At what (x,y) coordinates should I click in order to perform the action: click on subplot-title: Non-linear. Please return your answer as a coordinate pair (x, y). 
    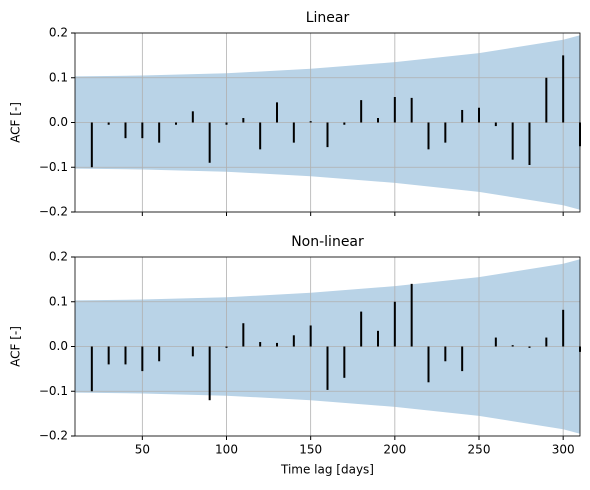
    Looking at the image, I should click on (327, 242).